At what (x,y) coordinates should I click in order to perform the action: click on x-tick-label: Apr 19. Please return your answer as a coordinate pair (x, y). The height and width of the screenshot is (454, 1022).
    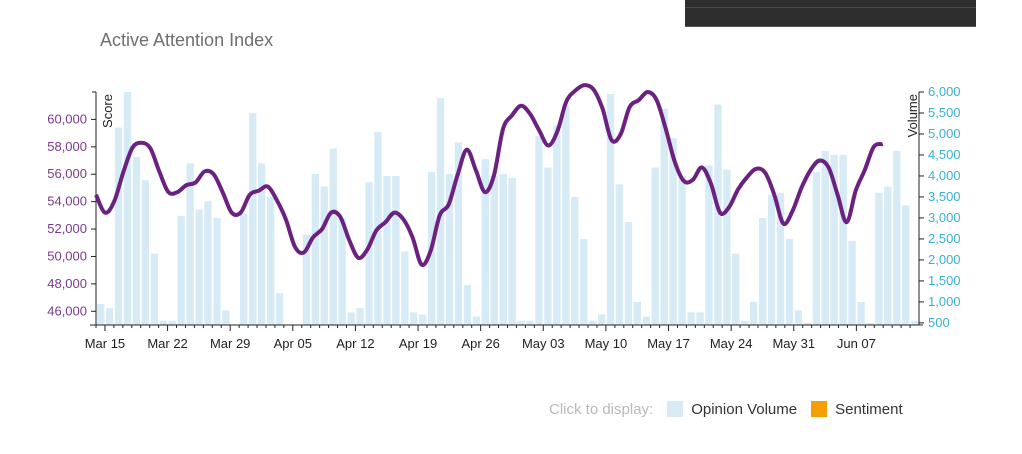
    Looking at the image, I should click on (418, 343).